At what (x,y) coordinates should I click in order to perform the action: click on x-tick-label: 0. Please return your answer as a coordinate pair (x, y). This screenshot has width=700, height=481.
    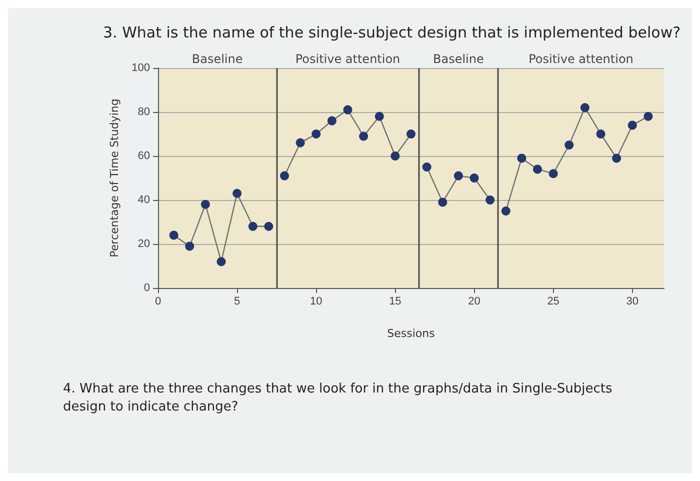
    Looking at the image, I should click on (158, 302).